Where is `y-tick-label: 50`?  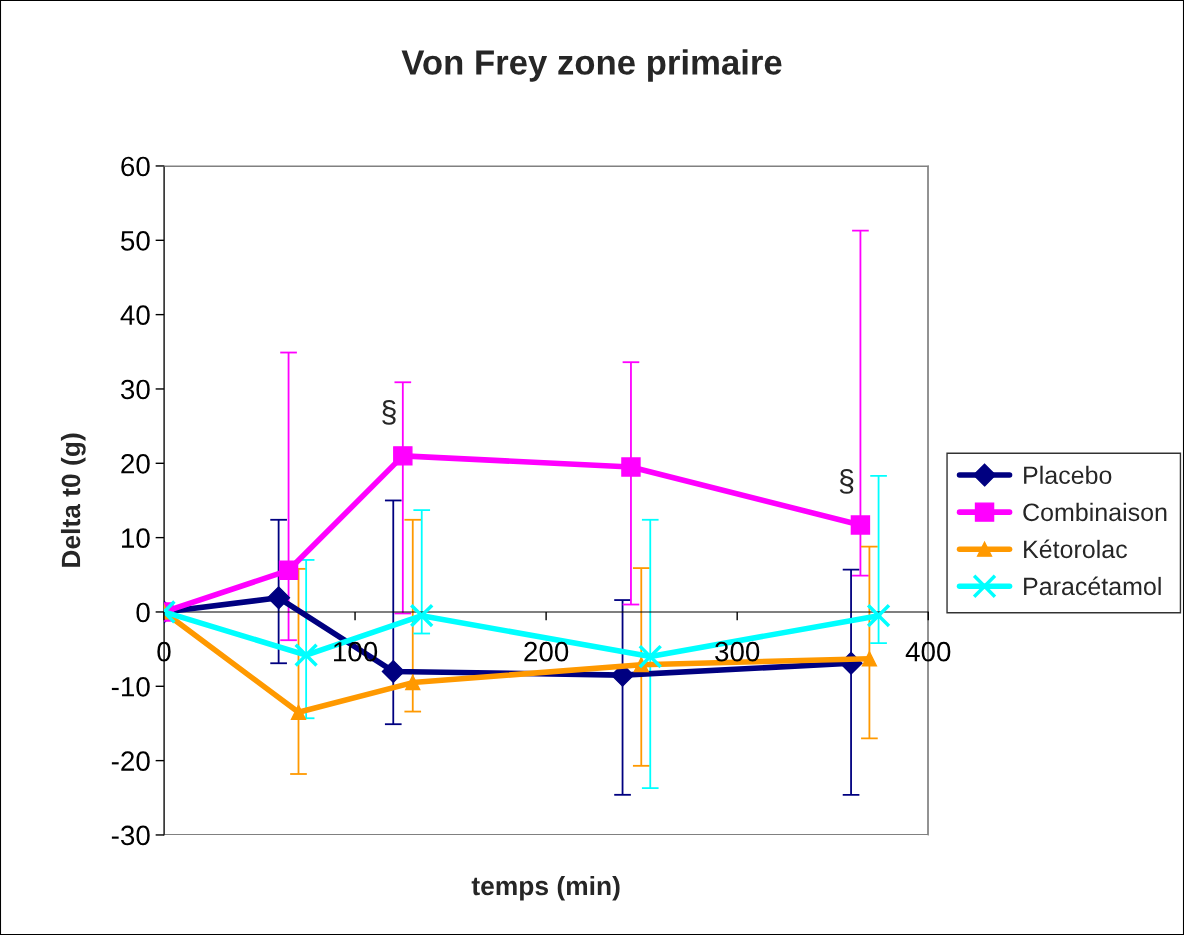
y-tick-label: 50 is located at coordinates (135, 240).